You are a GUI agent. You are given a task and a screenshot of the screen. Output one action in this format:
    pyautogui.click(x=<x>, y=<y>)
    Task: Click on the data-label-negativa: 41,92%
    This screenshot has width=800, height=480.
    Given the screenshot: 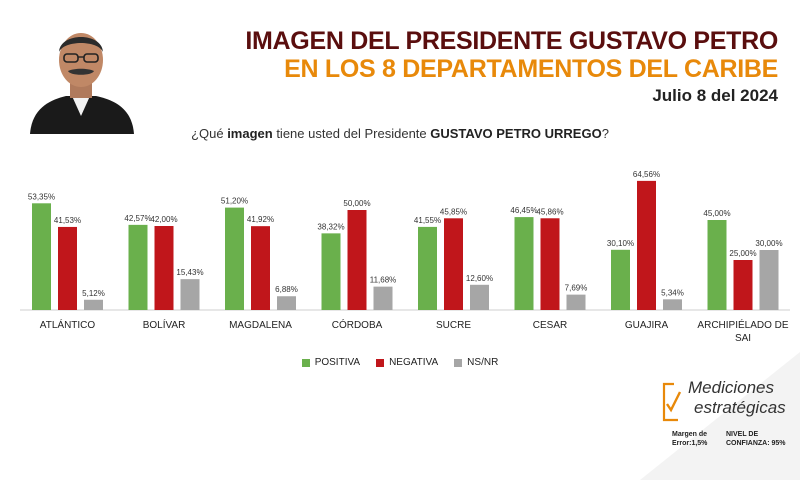 What is the action you would take?
    pyautogui.click(x=260, y=219)
    